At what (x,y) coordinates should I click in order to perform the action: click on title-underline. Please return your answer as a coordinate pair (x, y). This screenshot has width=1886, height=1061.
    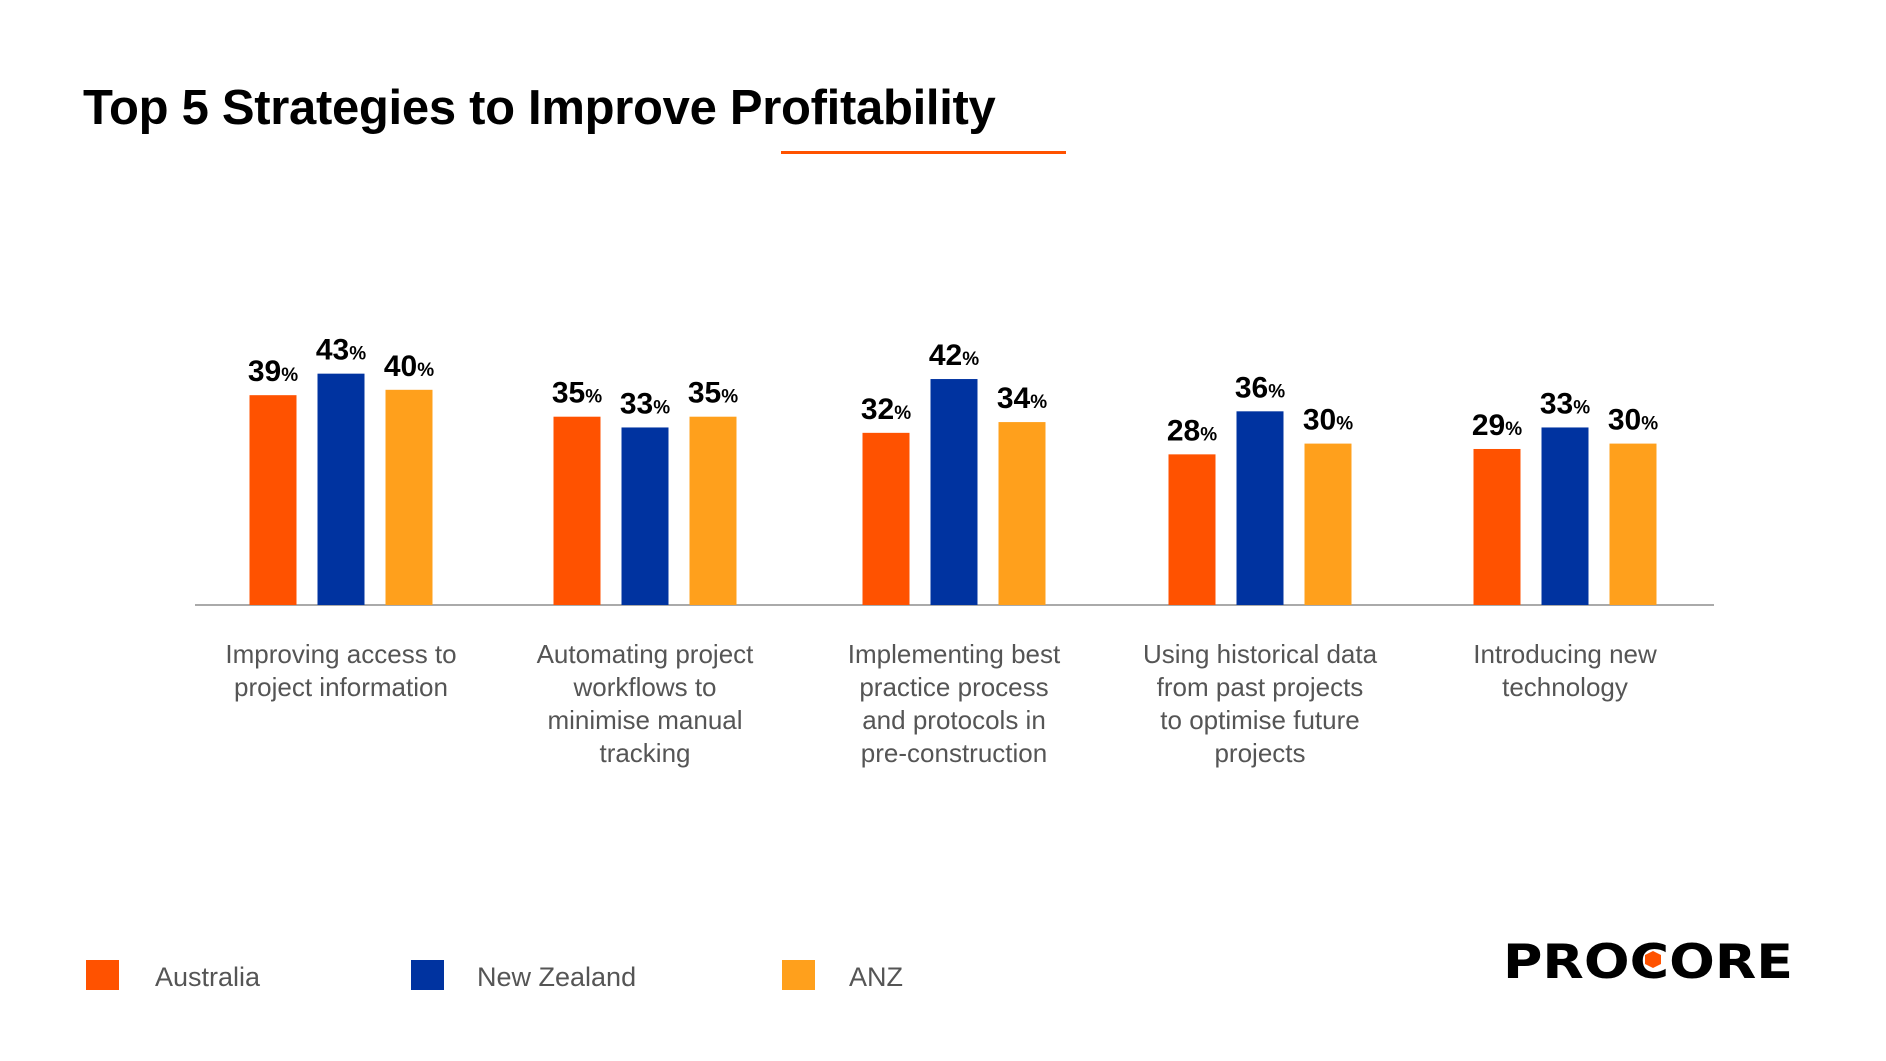
    Looking at the image, I should click on (923, 152).